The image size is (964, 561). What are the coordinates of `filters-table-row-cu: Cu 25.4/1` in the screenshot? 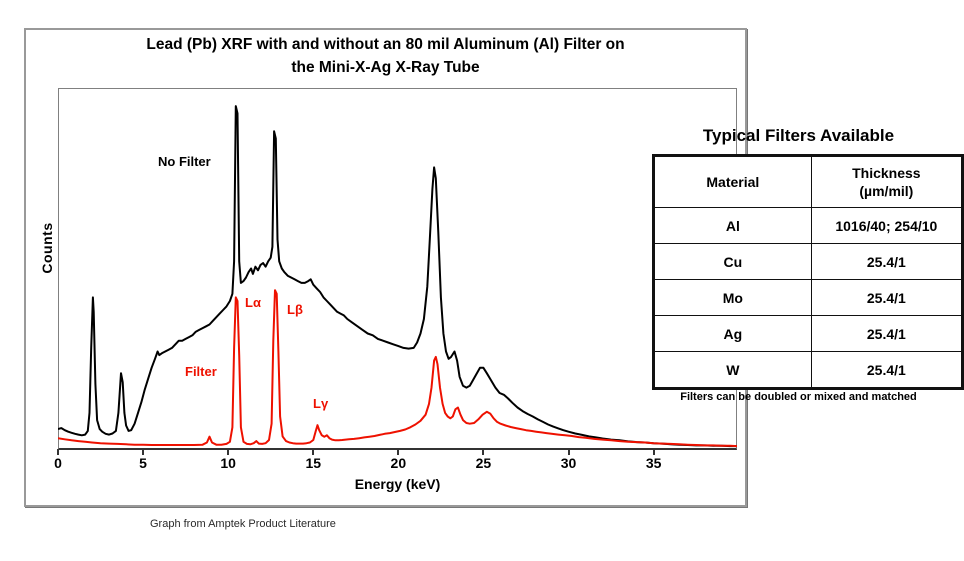 It's located at (808, 261).